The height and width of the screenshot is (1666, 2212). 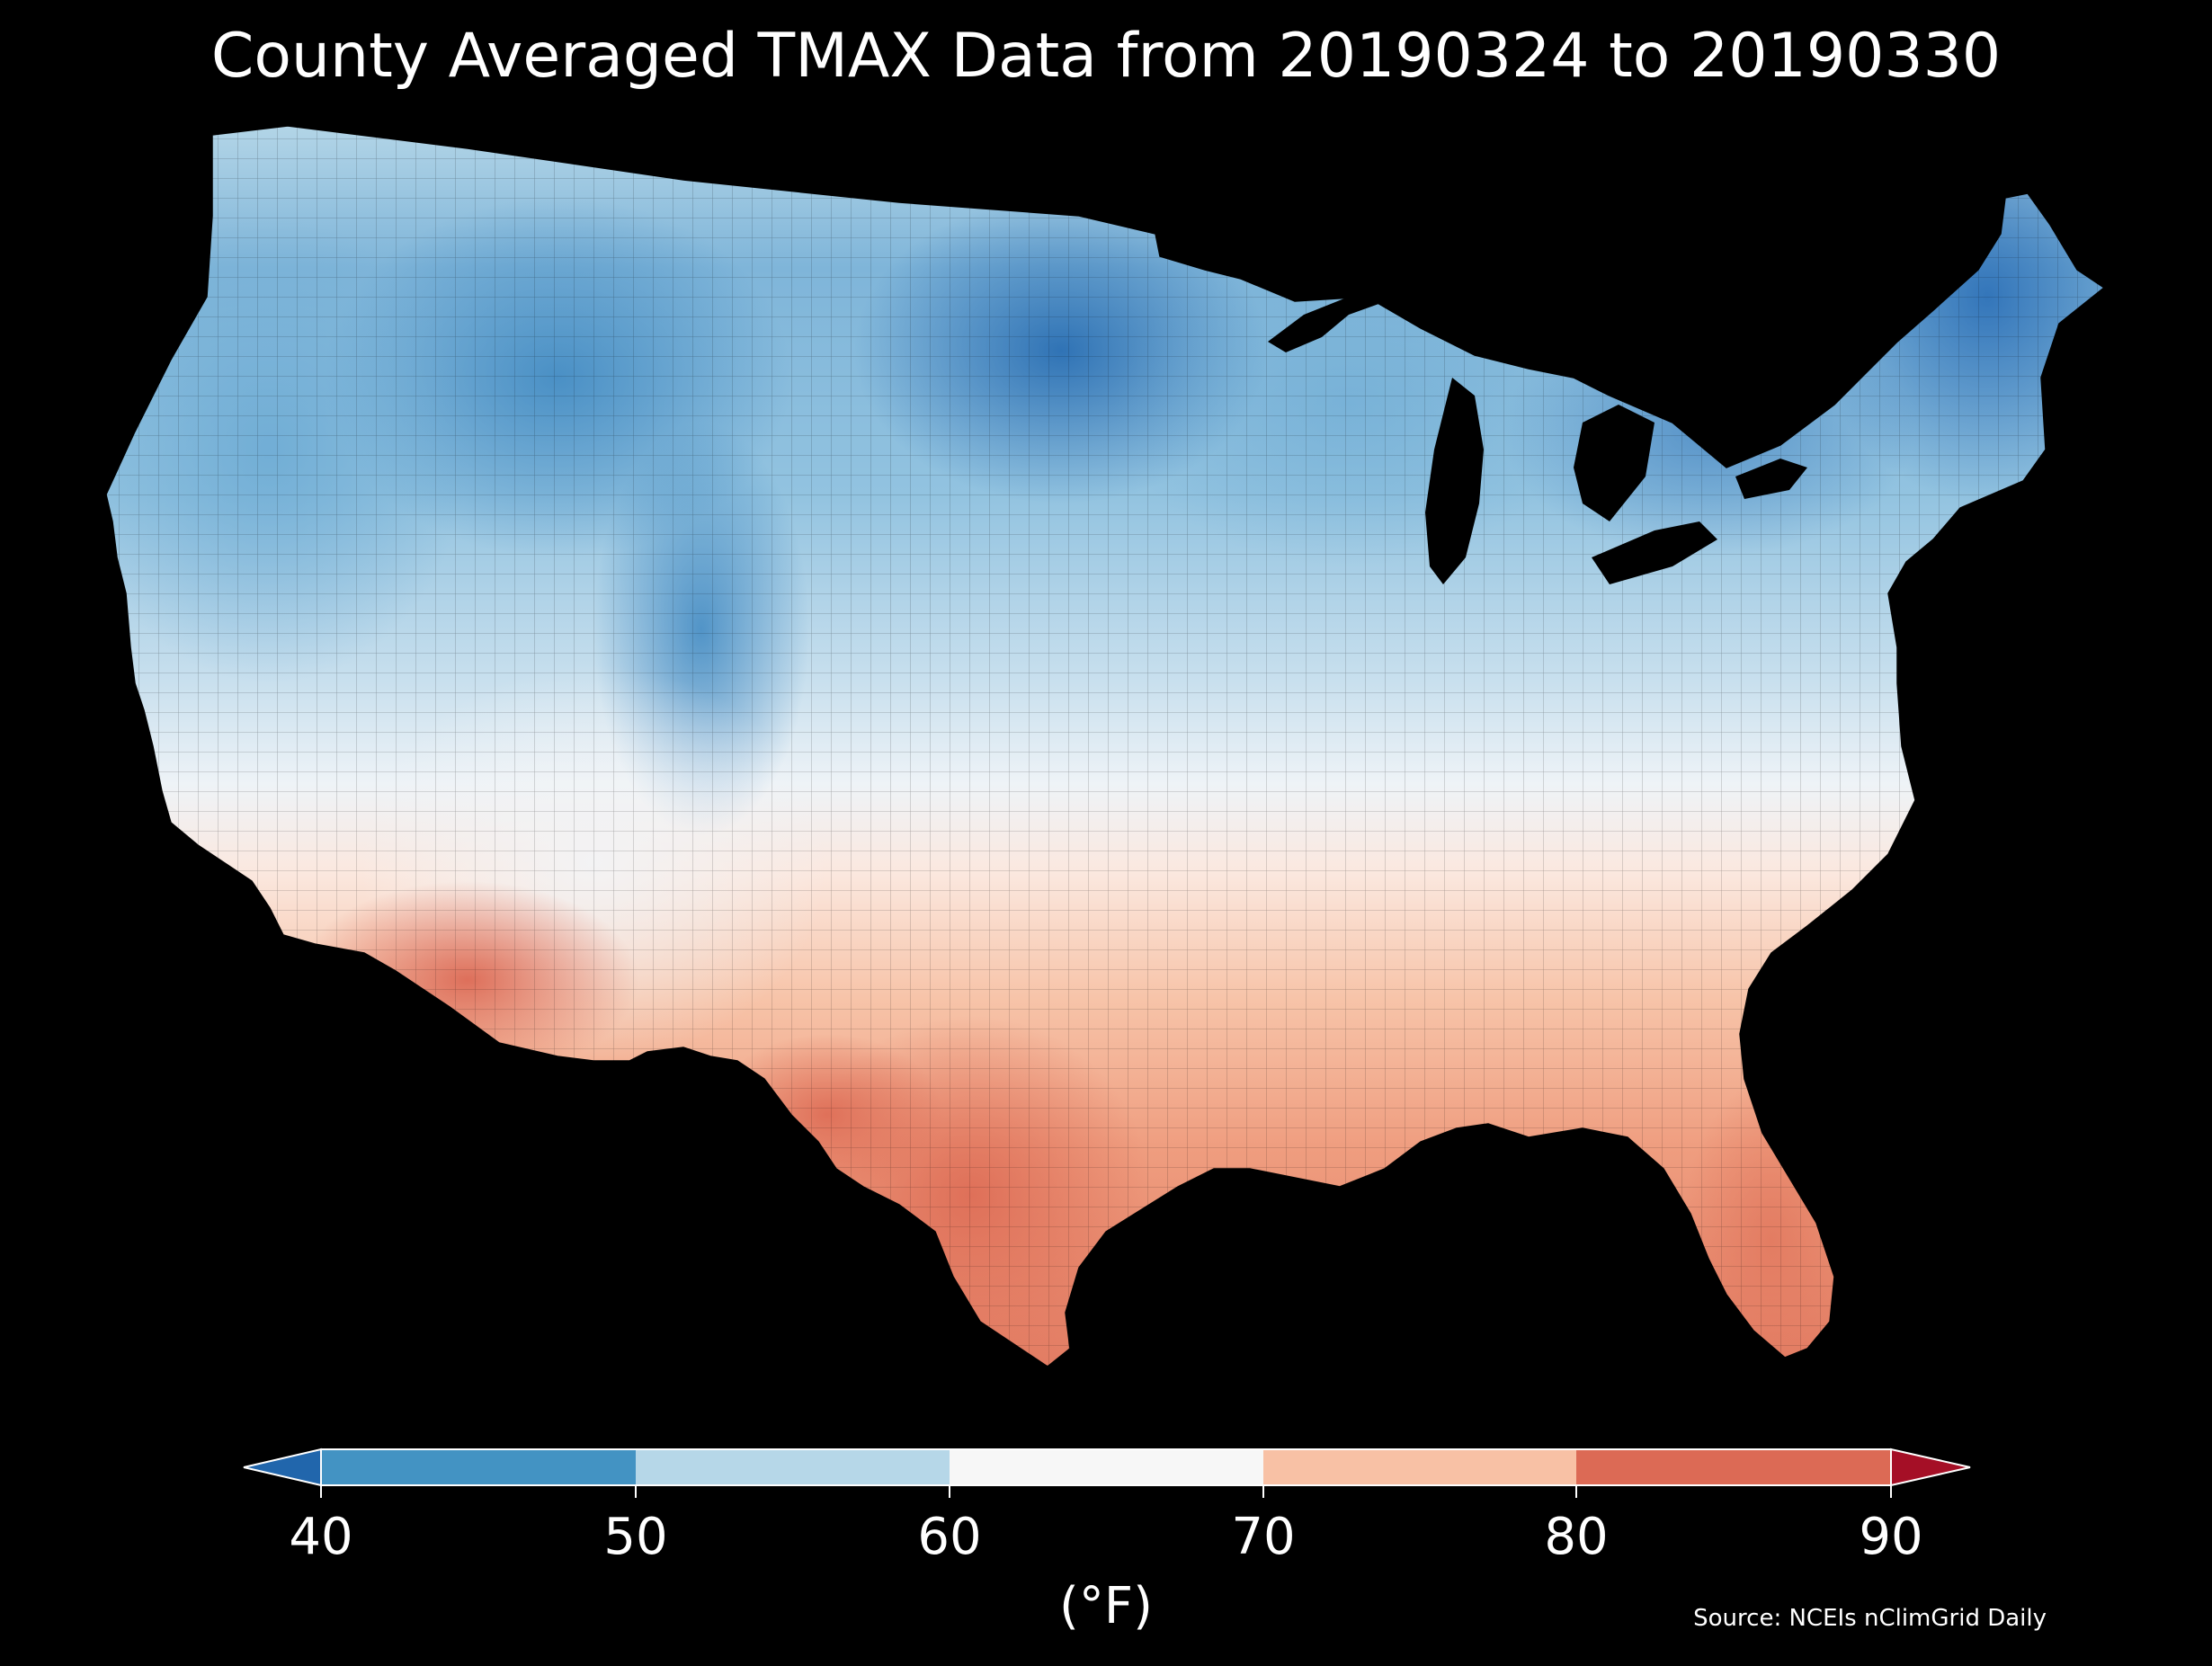 I want to click on colorbar-frame, so click(x=1106, y=1467).